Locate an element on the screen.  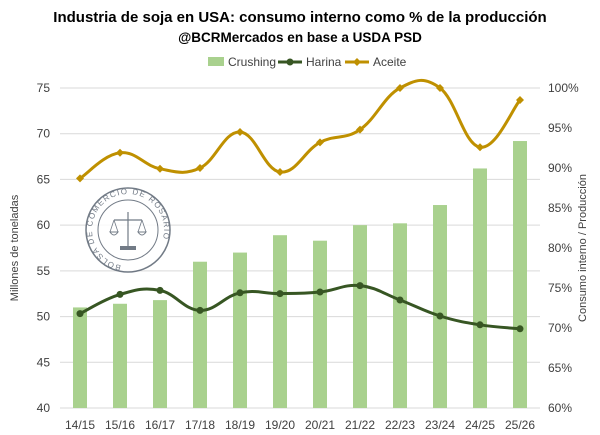
y-axis-left-title: Millones de toneladas is located at coordinates (15, 247).